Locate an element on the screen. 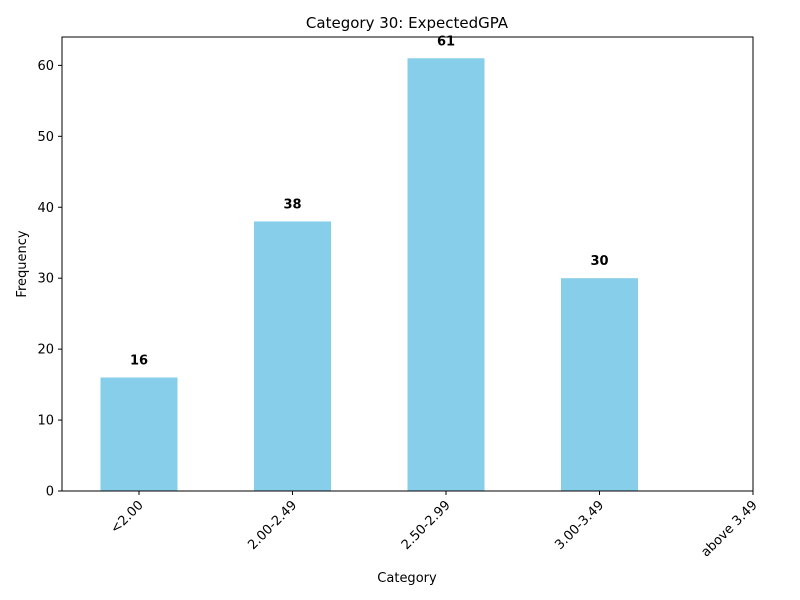  y-axis-title: Frequency is located at coordinates (22, 263).